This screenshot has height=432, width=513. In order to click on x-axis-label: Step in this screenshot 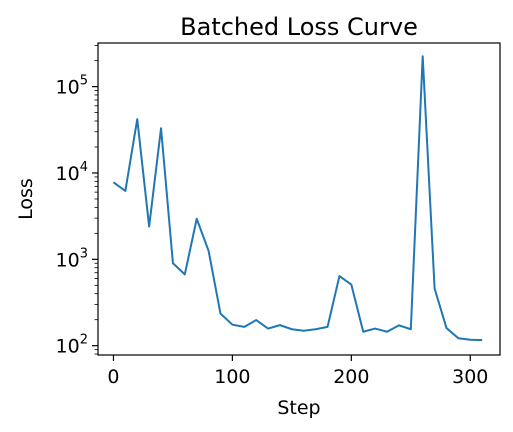, I will do `click(298, 408)`.